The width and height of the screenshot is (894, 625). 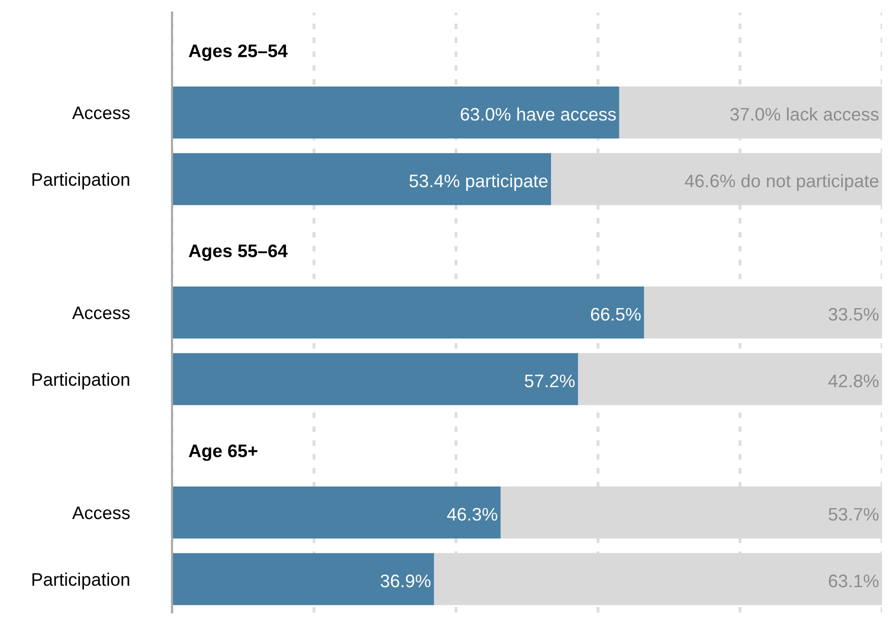 What do you see at coordinates (223, 452) in the screenshot?
I see `annotation: Age 65+` at bounding box center [223, 452].